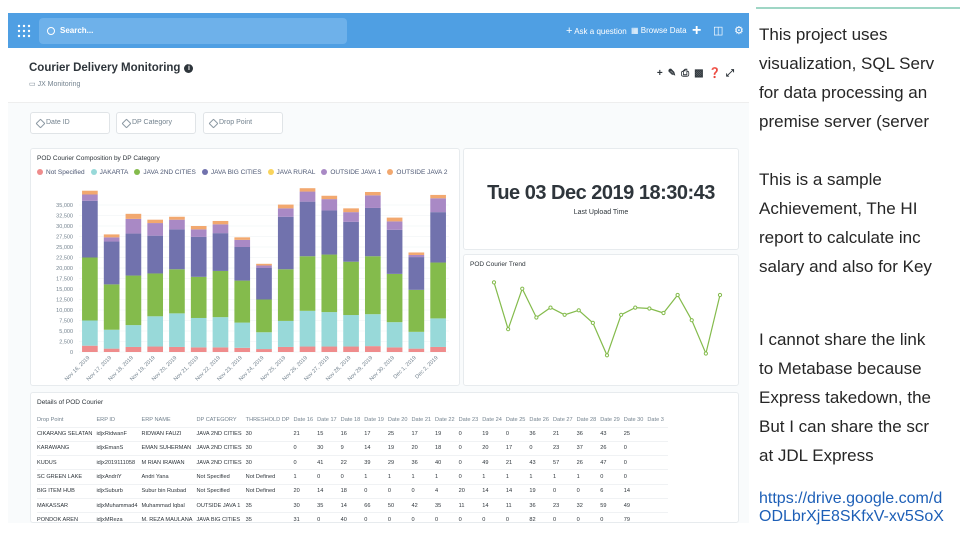 The height and width of the screenshot is (539, 960). I want to click on column-header: Date 19, so click(374, 419).